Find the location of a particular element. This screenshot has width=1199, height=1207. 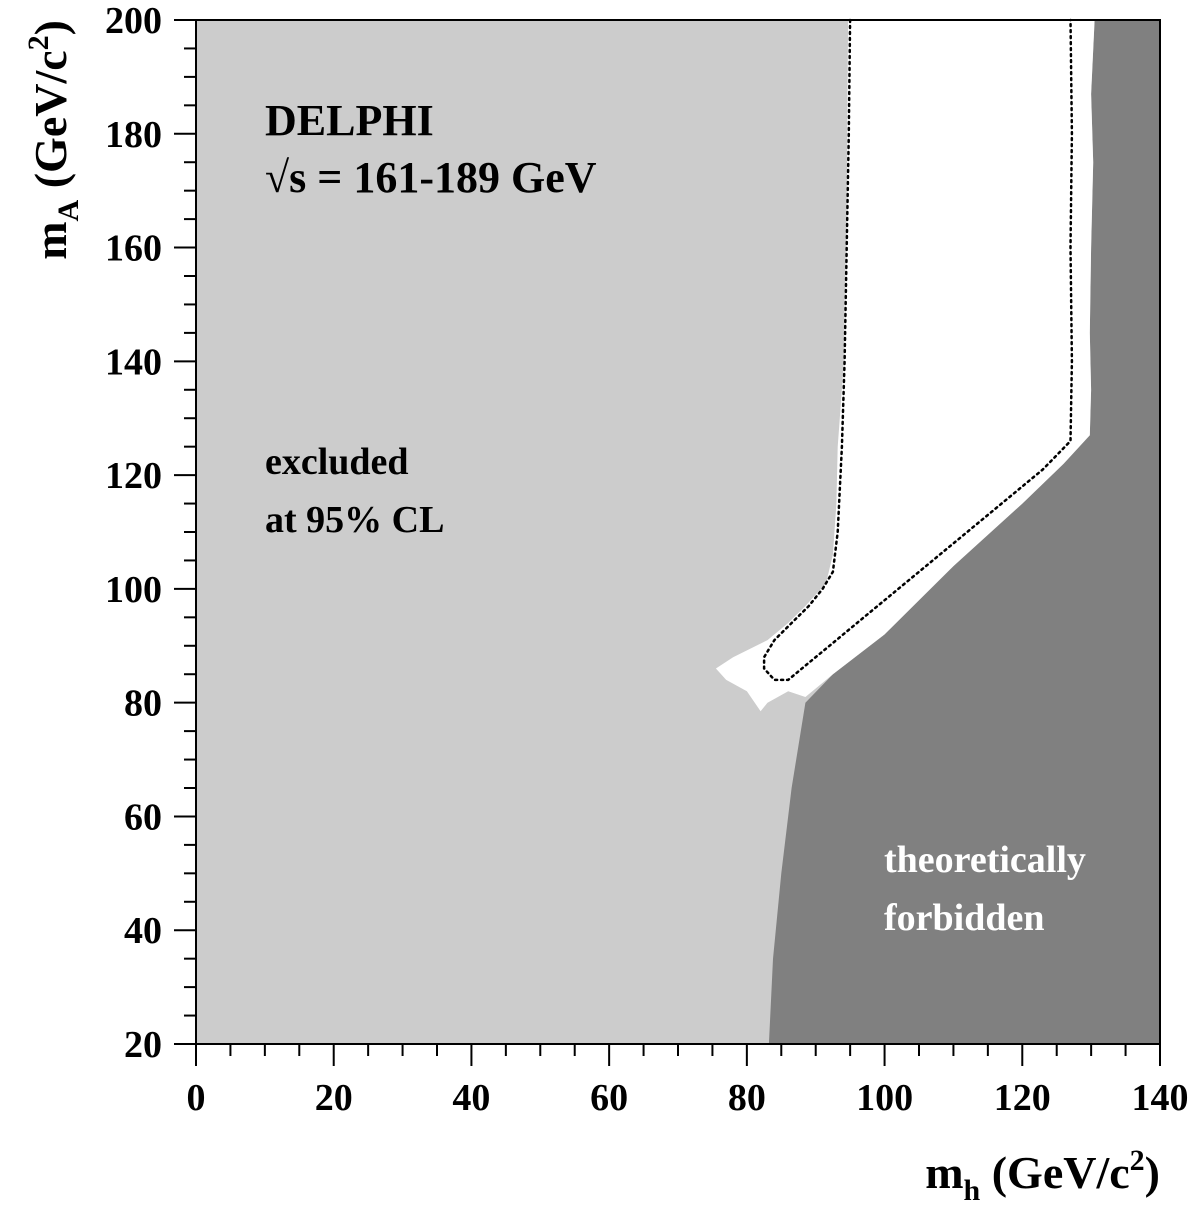

x-tick-label: 100 is located at coordinates (884, 1098).